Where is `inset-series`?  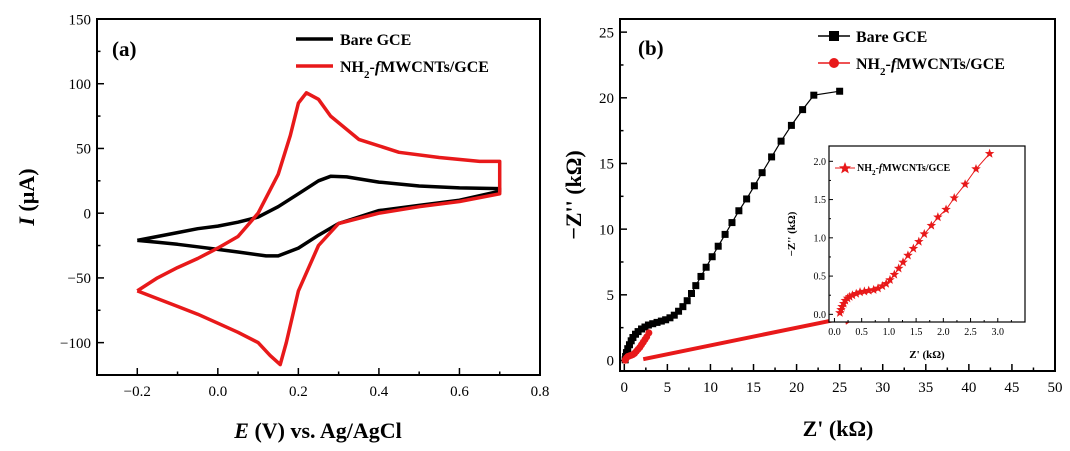
inset-series is located at coordinates (915, 232).